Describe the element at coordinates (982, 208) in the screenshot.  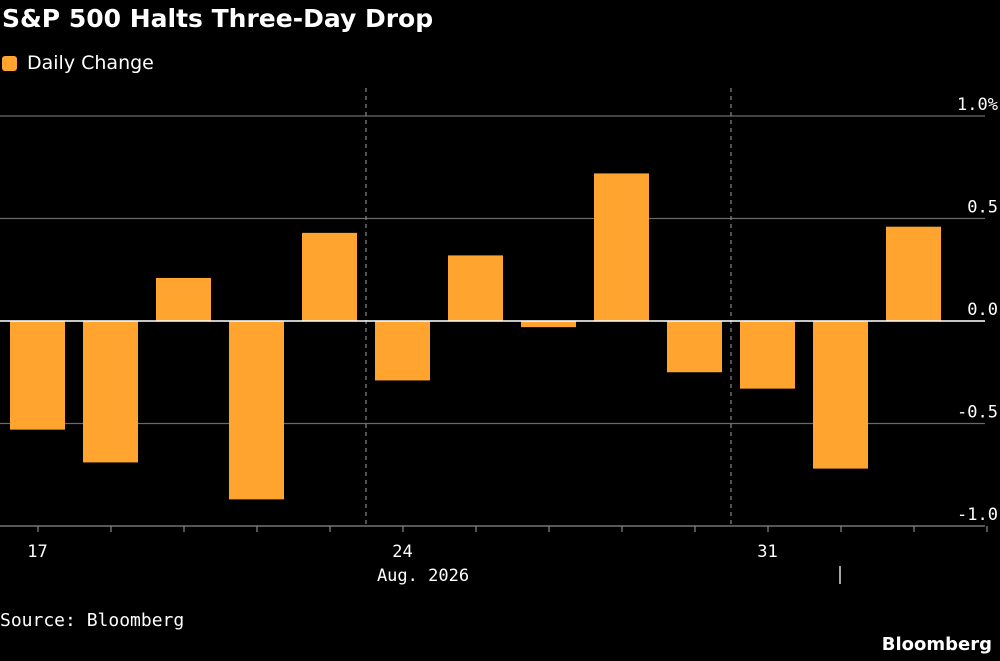
I see `y-tick-label: 0.5` at that location.